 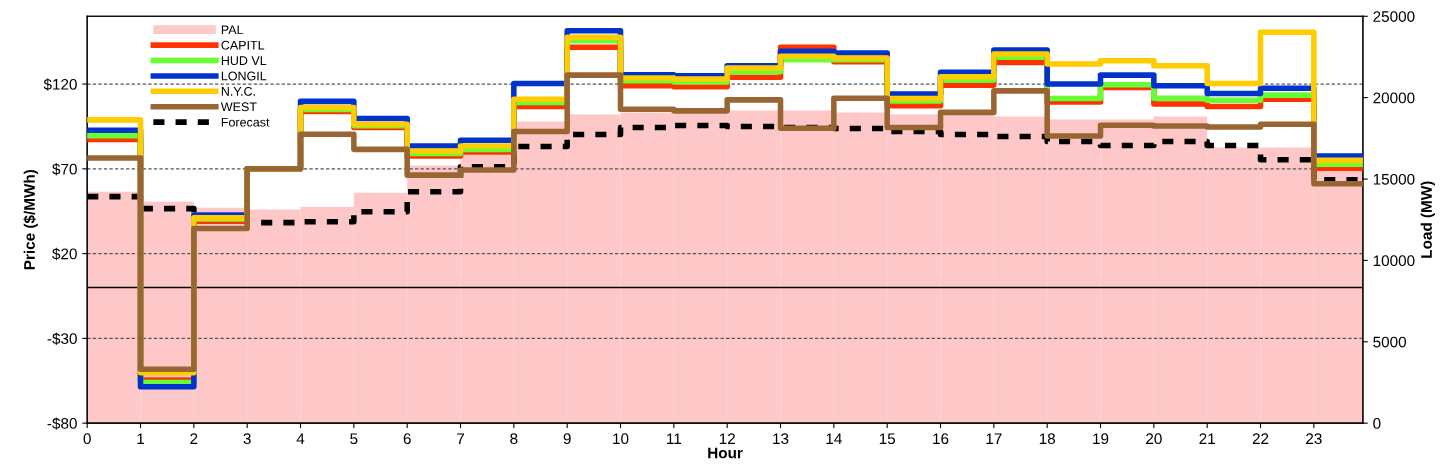 I want to click on x-tick-label: 14, so click(x=834, y=438).